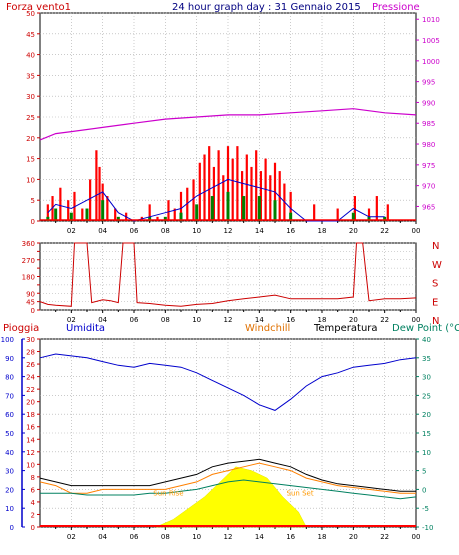 The image size is (459, 555). What do you see at coordinates (30, 118) in the screenshot?
I see `wind-ytick-label: 25` at bounding box center [30, 118].